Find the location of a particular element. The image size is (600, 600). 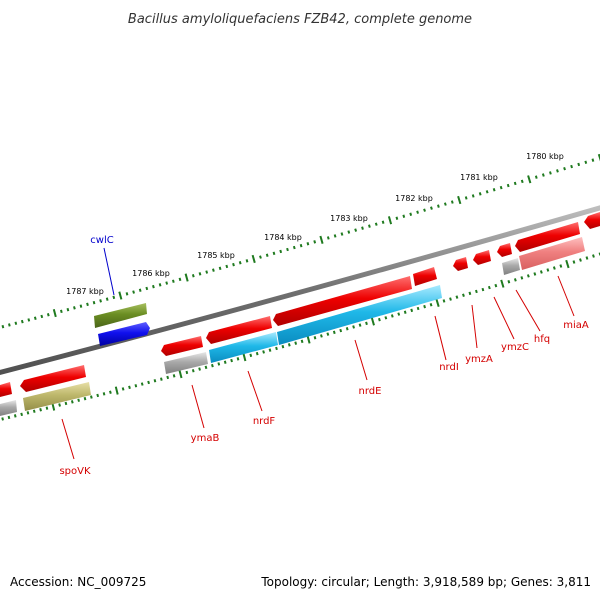

gene-miaA-feature is located at coordinates (547, 237).